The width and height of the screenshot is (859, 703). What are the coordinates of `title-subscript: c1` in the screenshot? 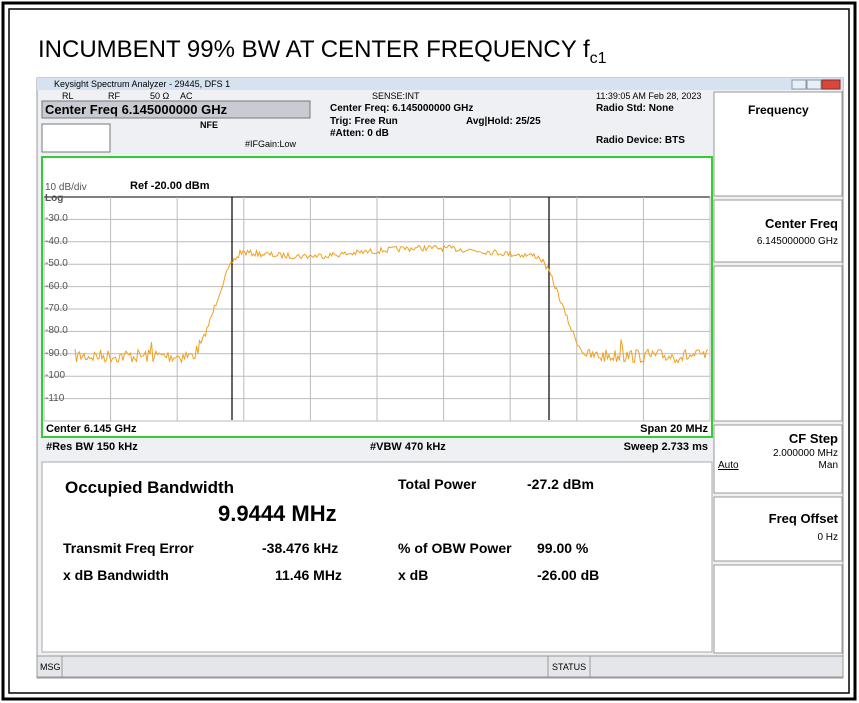 It's located at (598, 58).